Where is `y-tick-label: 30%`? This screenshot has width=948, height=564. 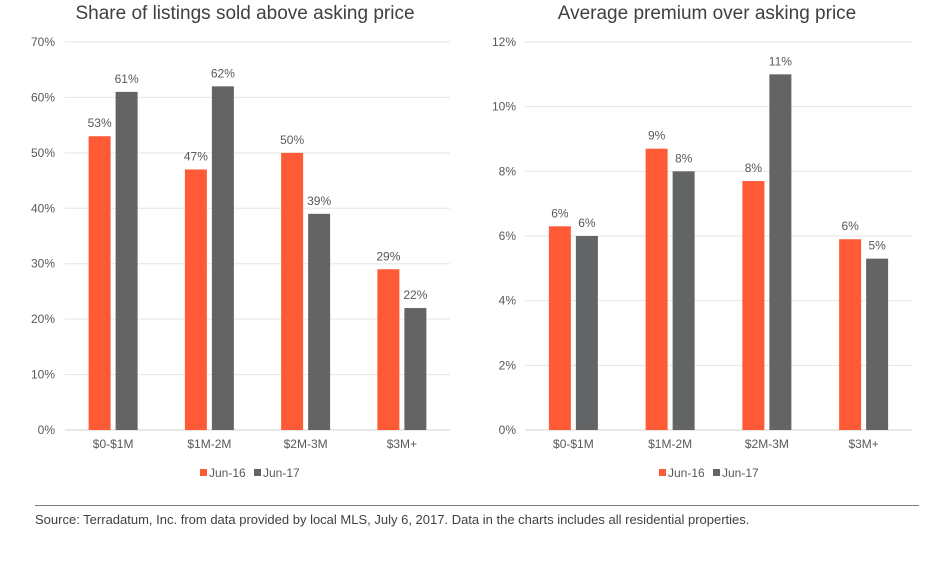 y-tick-label: 30% is located at coordinates (43, 264).